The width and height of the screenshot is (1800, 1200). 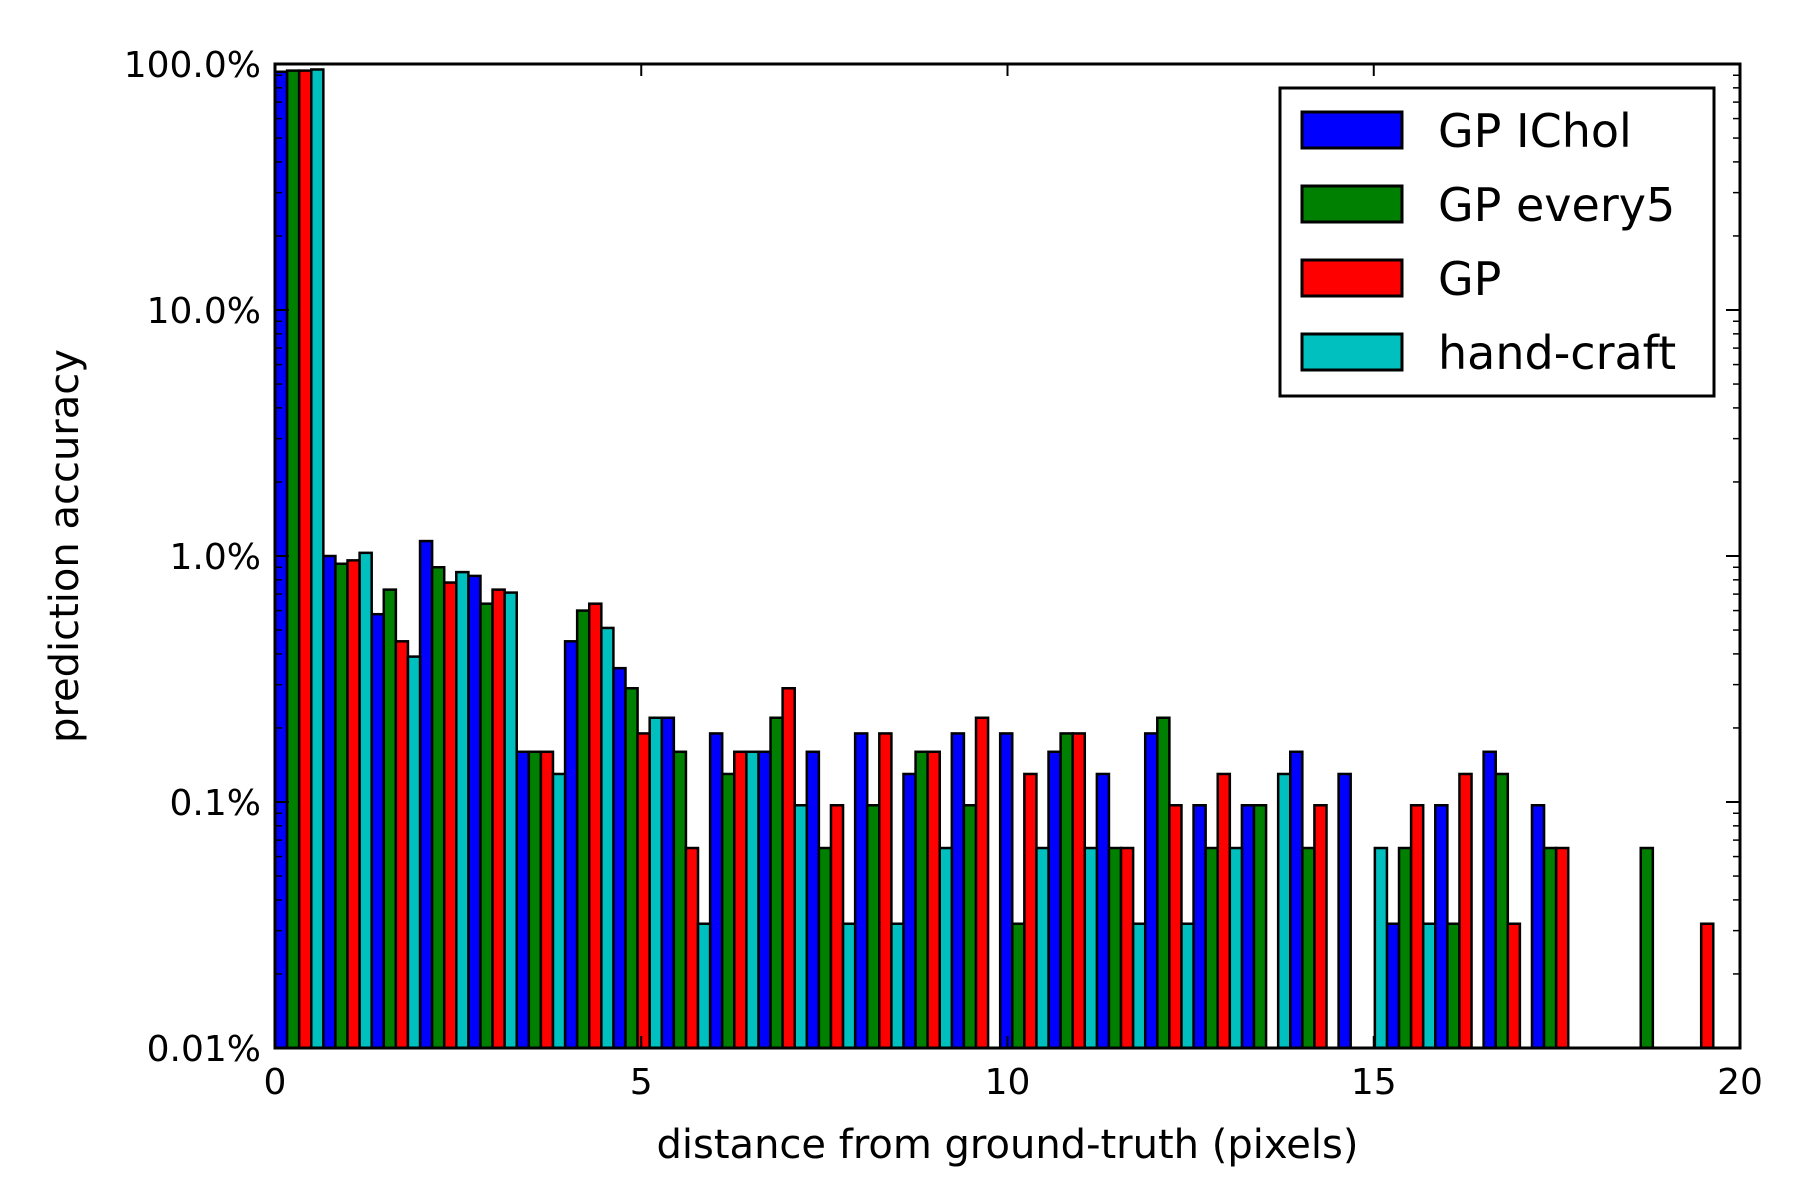 I want to click on x-tick-label: 5, so click(x=641, y=1082).